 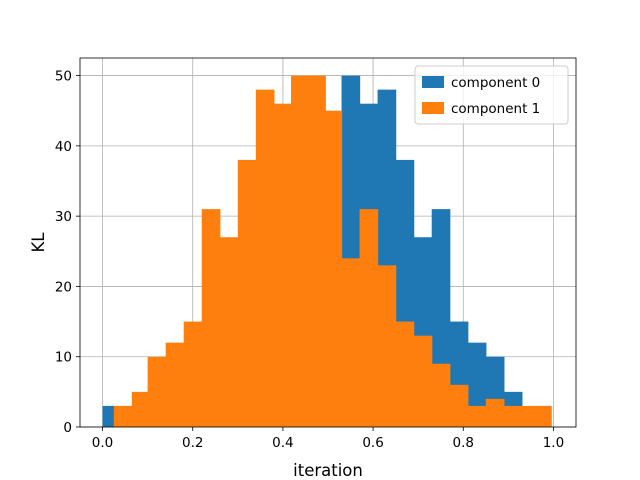 What do you see at coordinates (63, 77) in the screenshot?
I see `y-tick-label: 50` at bounding box center [63, 77].